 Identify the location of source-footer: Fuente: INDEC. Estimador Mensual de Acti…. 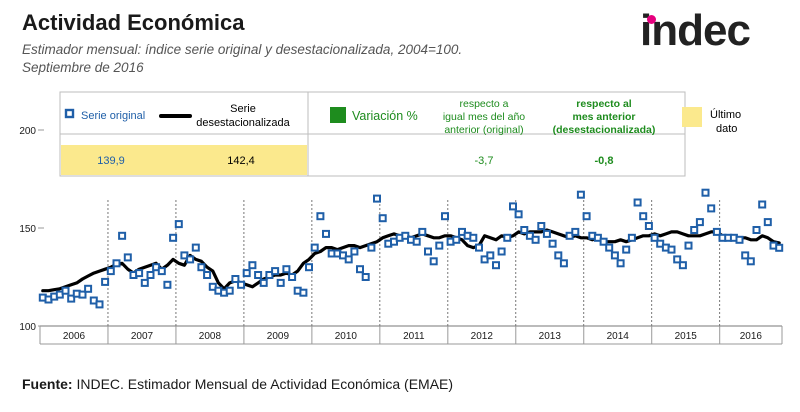
(237, 384).